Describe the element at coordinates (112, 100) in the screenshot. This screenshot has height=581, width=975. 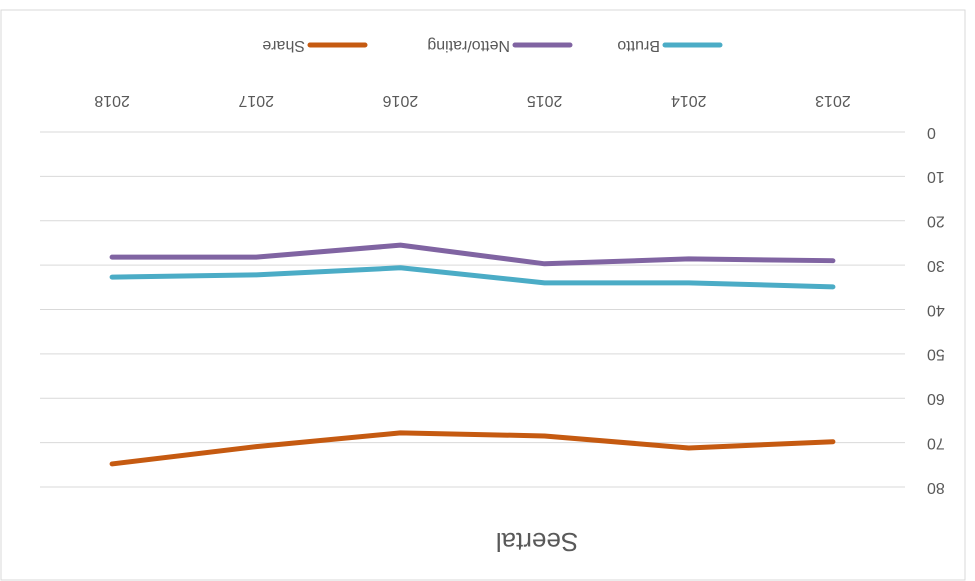
I see `x-tick-label: 2018` at that location.